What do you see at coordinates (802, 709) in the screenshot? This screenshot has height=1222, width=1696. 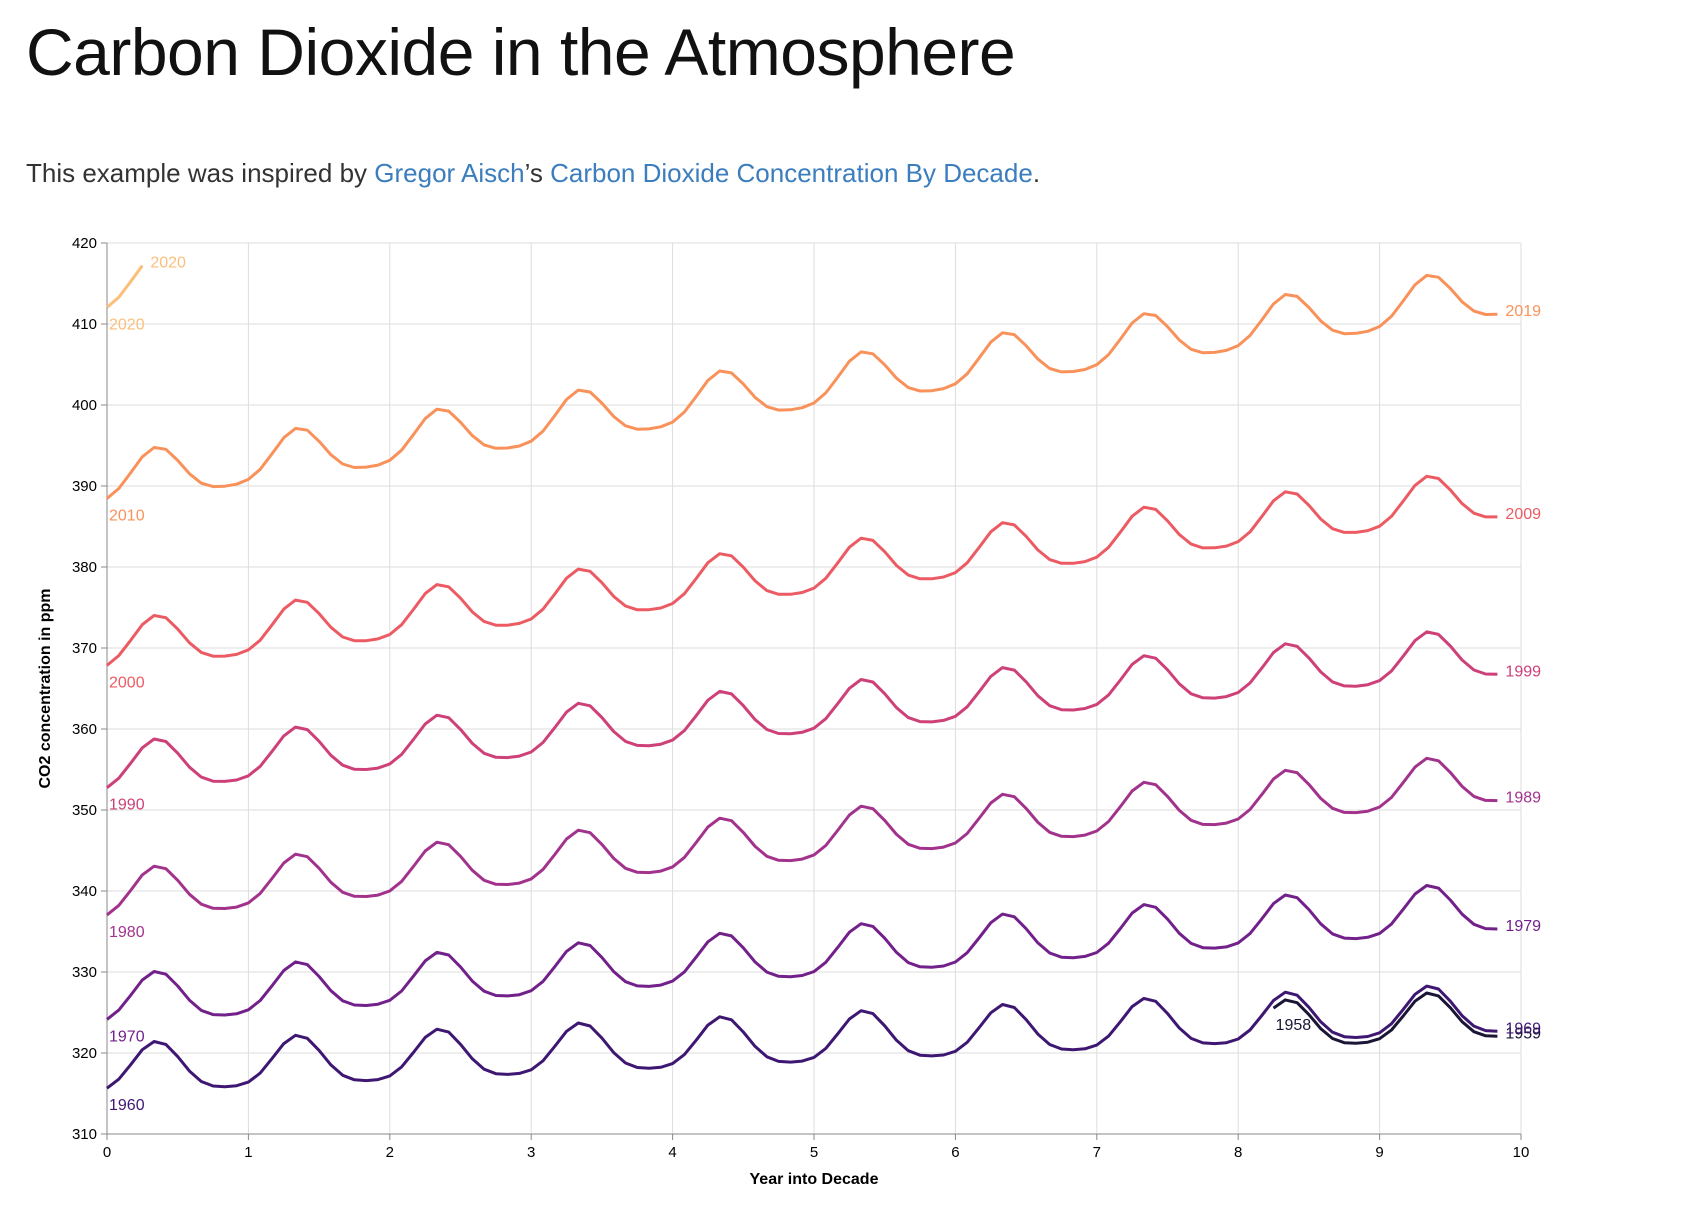 I see `series-line-1990s` at bounding box center [802, 709].